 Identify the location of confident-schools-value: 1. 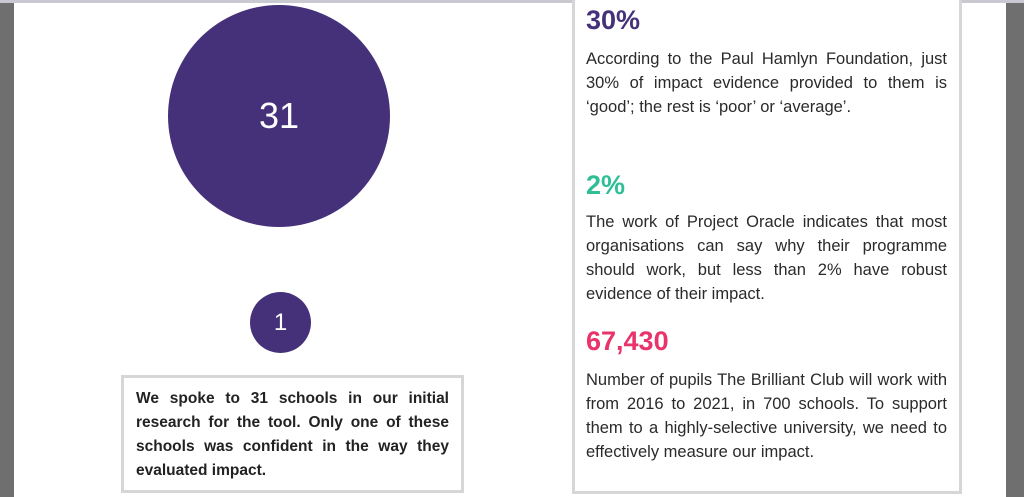
(280, 322).